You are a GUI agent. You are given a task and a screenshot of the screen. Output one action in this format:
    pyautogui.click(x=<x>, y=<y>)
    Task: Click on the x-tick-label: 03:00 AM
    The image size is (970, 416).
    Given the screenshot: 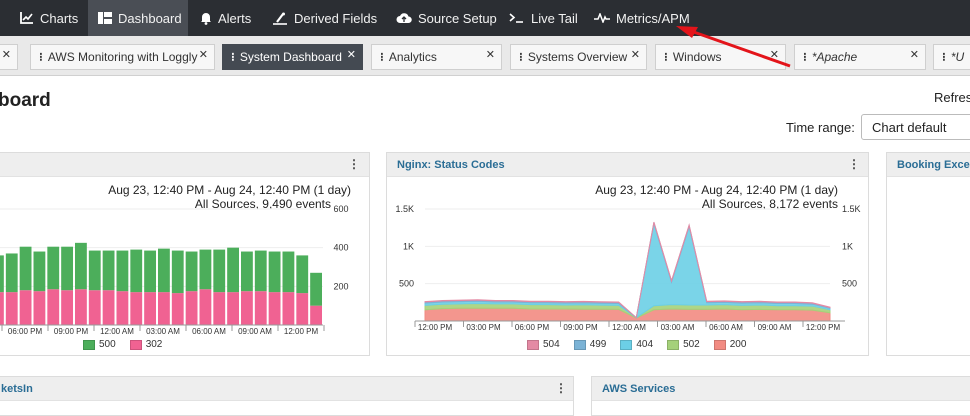 What is the action you would take?
    pyautogui.click(x=678, y=327)
    